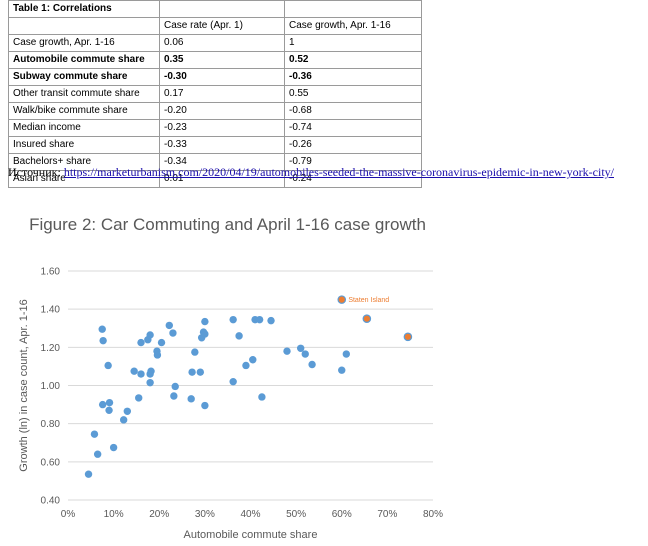 The width and height of the screenshot is (648, 546). I want to click on table-cell: -0.74, so click(353, 128).